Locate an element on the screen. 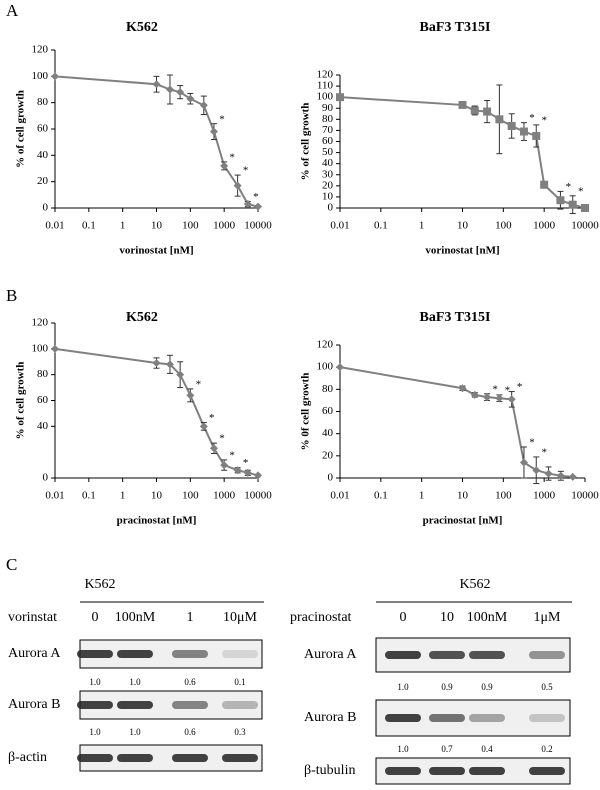 The height and width of the screenshot is (790, 600). dose-label: 10 is located at coordinates (447, 617).